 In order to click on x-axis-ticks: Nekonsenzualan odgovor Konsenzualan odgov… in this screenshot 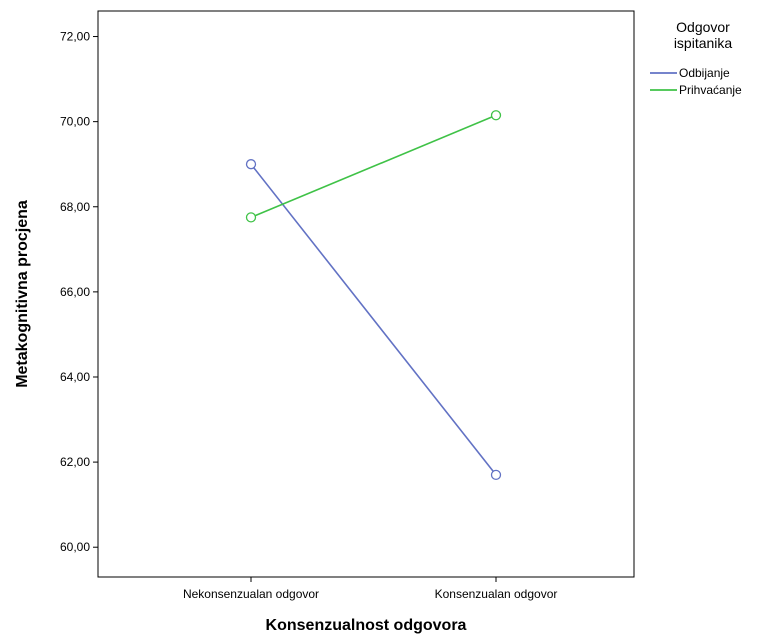, I will do `click(370, 589)`.